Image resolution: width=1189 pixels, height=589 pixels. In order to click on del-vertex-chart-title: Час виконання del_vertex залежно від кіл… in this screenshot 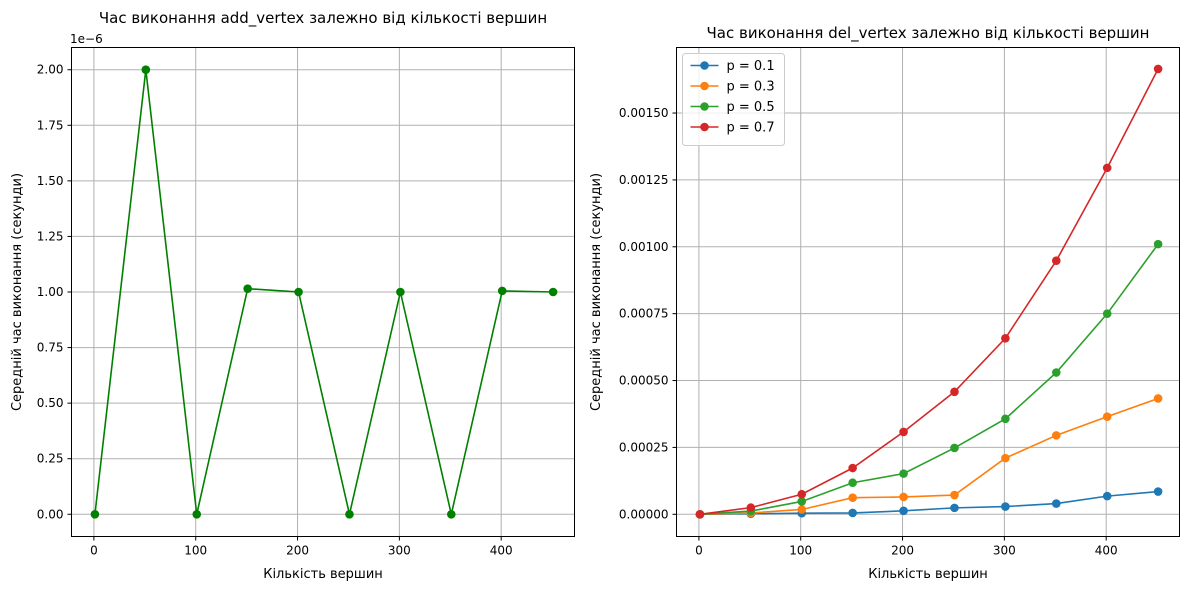, I will do `click(928, 33)`.